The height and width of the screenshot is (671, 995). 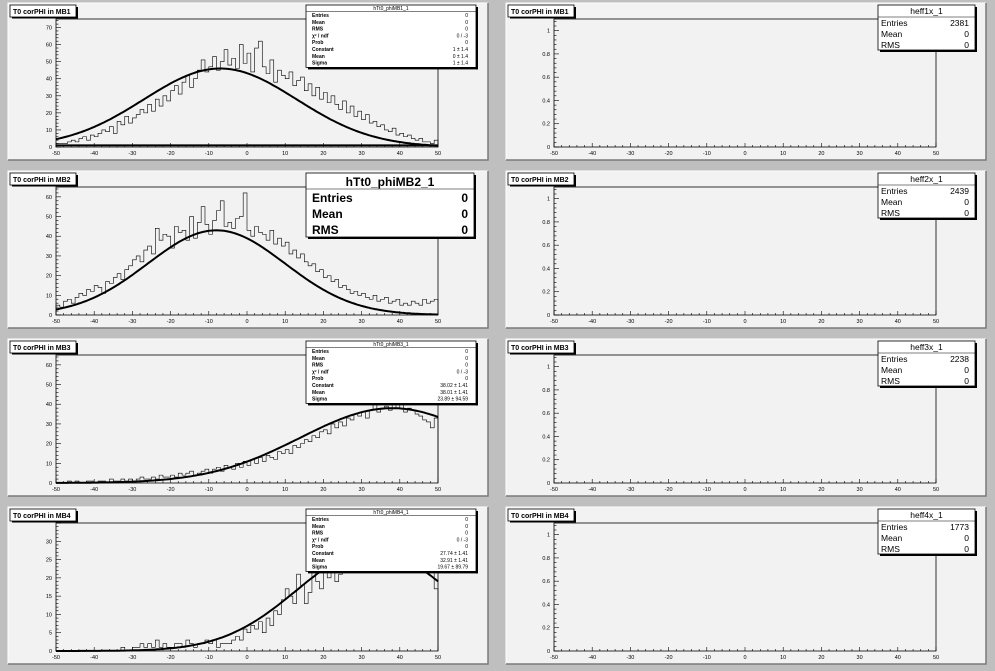 I want to click on stats-title: hTt0_phiMB1_1, so click(x=391, y=9).